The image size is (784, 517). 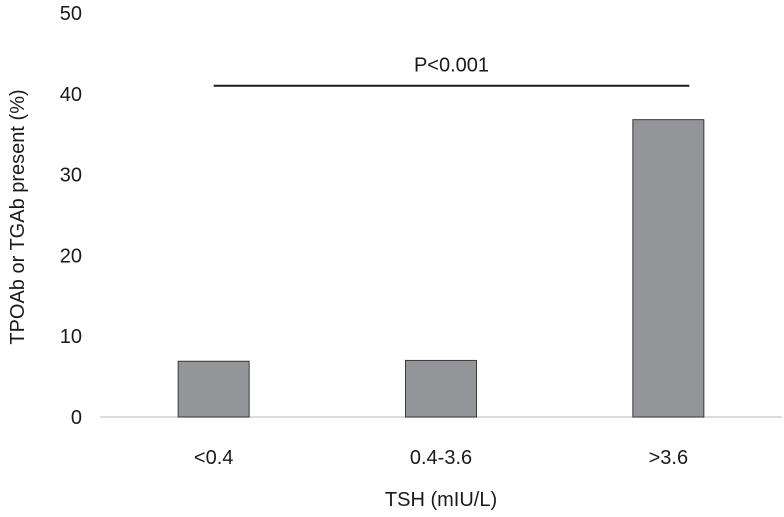 What do you see at coordinates (441, 500) in the screenshot?
I see `x-axis-title: TSH (mIU/L)` at bounding box center [441, 500].